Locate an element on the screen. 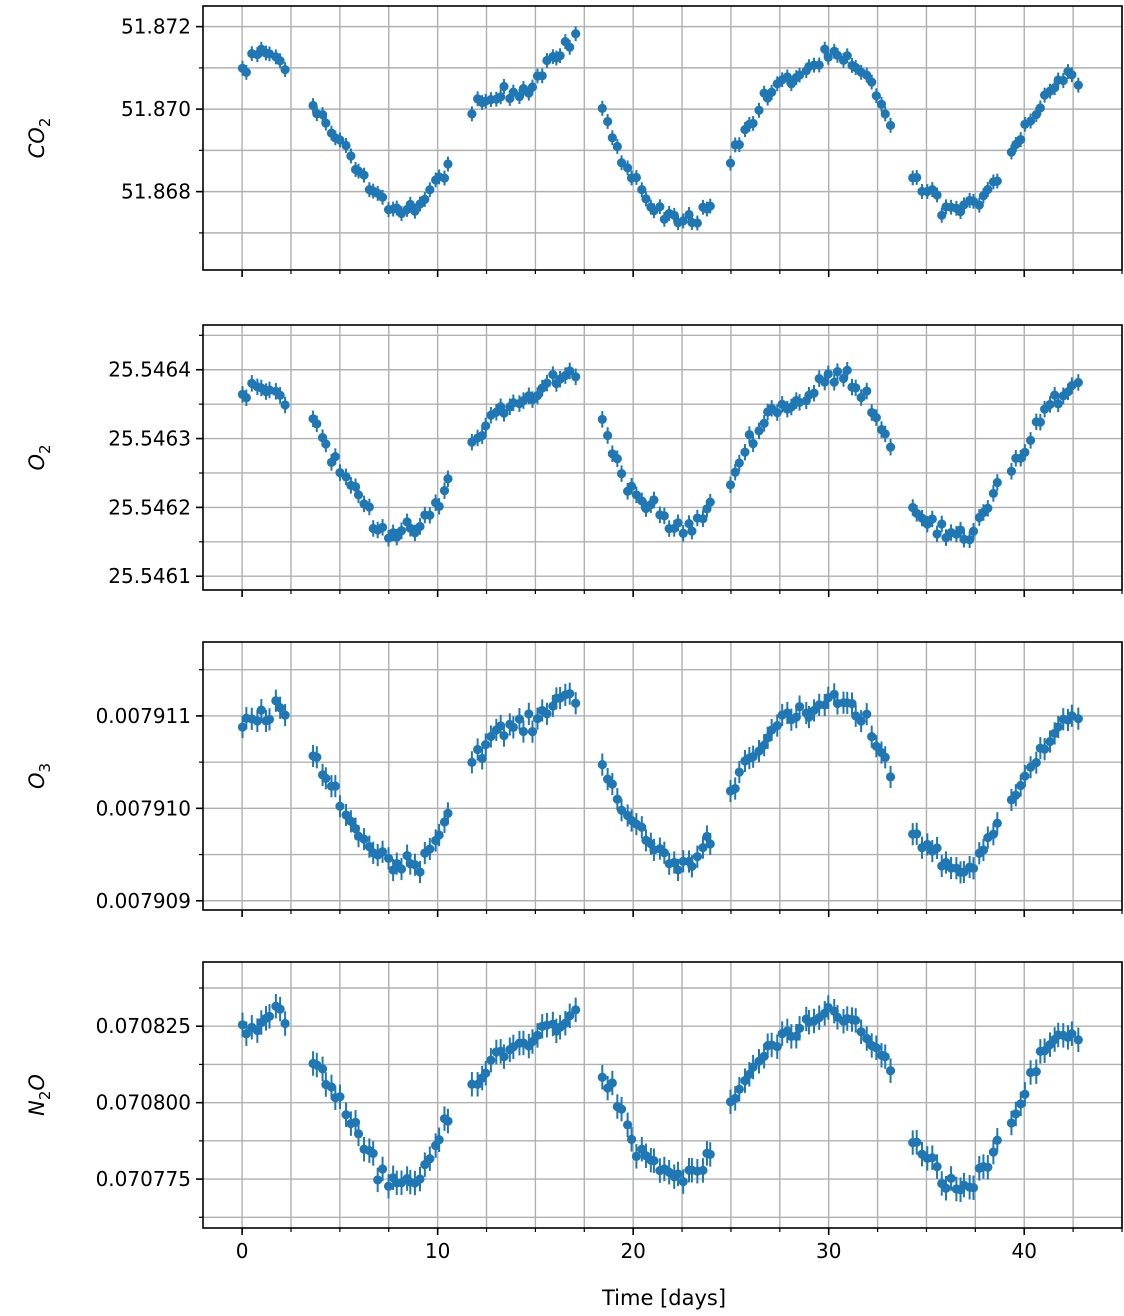  y-tick-label: 51.872 is located at coordinates (156, 27).